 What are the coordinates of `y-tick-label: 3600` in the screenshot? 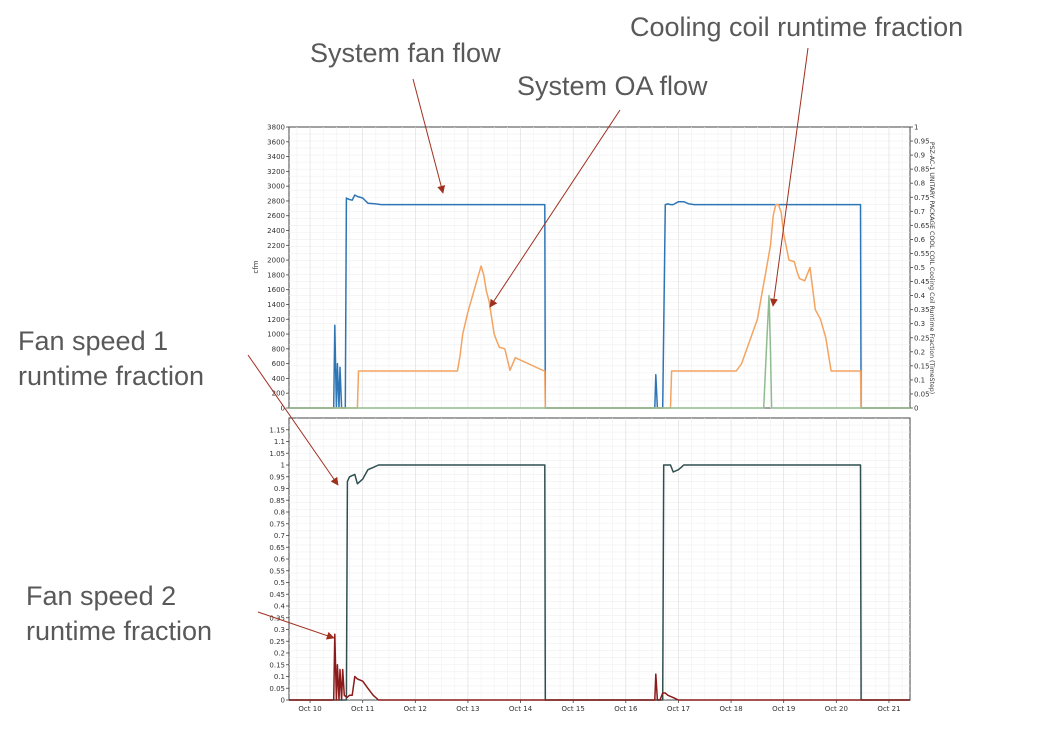 It's located at (276, 142).